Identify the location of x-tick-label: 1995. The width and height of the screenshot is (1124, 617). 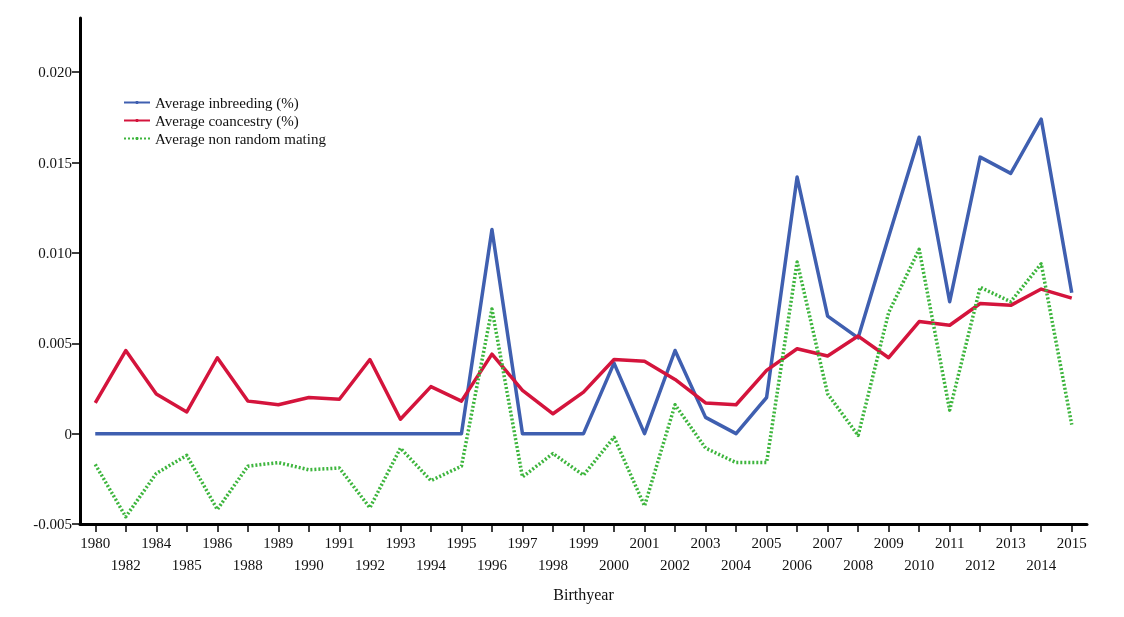
(461, 543).